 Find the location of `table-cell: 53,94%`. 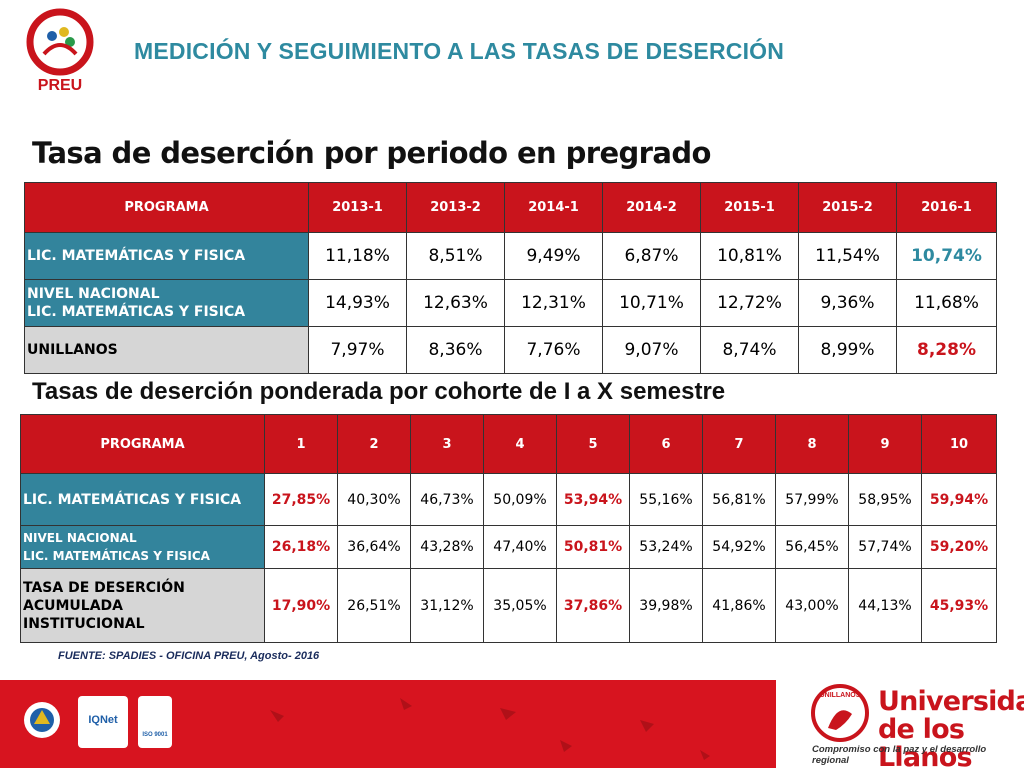

table-cell: 53,94% is located at coordinates (593, 499).